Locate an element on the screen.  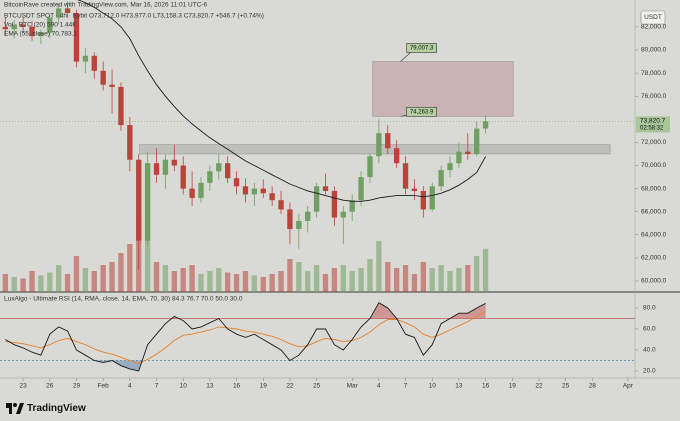
rsi-overbought-fill is located at coordinates (328, 310).